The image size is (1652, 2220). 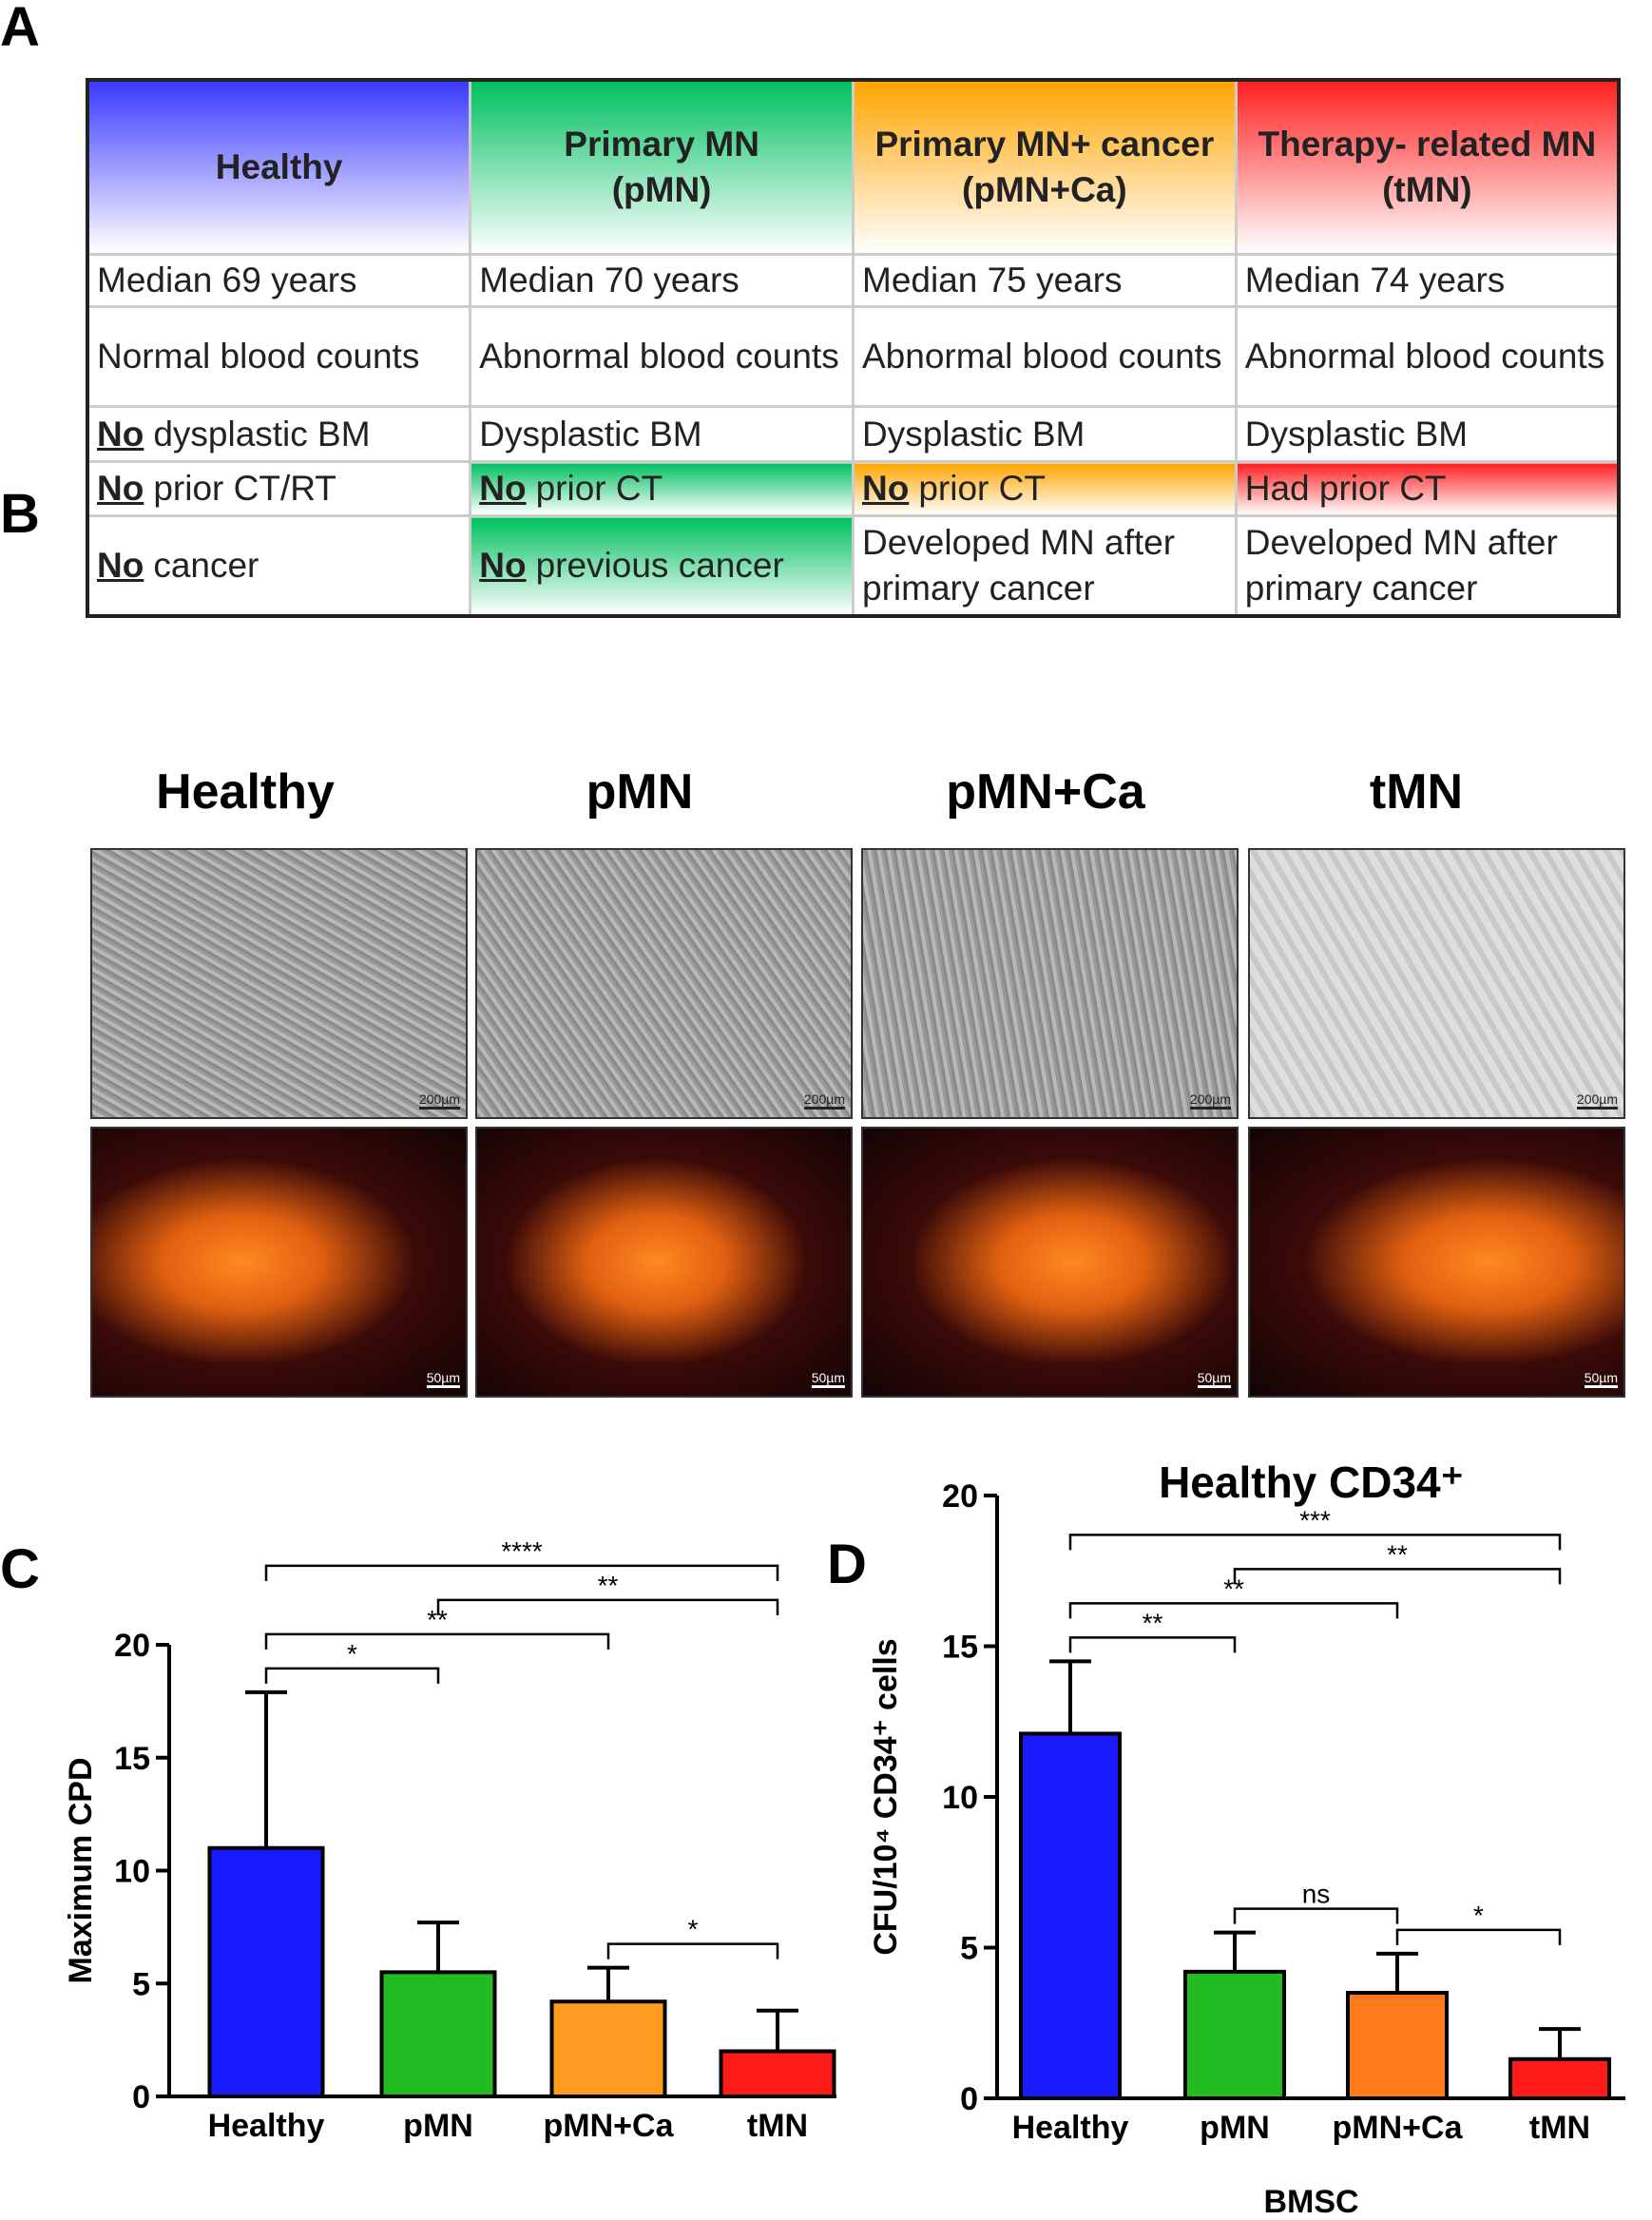 What do you see at coordinates (960, 1798) in the screenshot?
I see `y-tick-label: 10` at bounding box center [960, 1798].